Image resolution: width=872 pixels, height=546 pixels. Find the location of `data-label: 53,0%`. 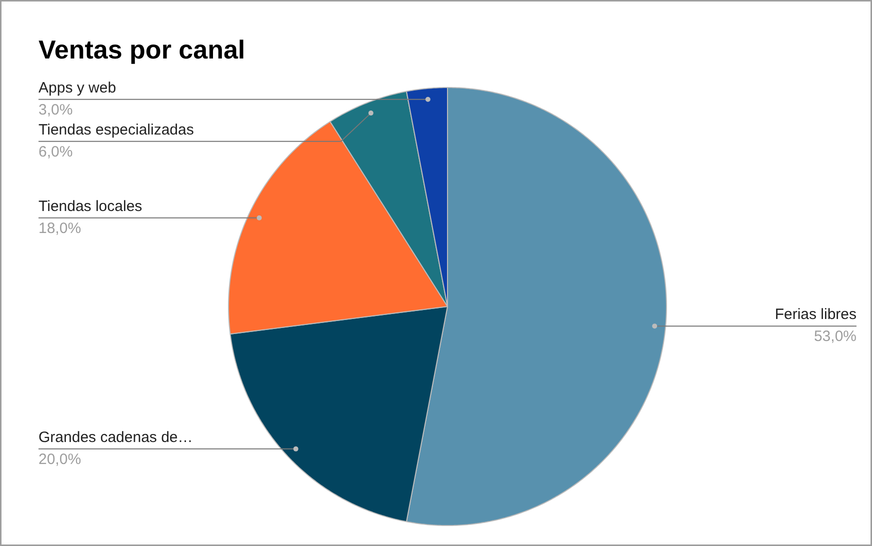

data-label: 53,0% is located at coordinates (835, 337).